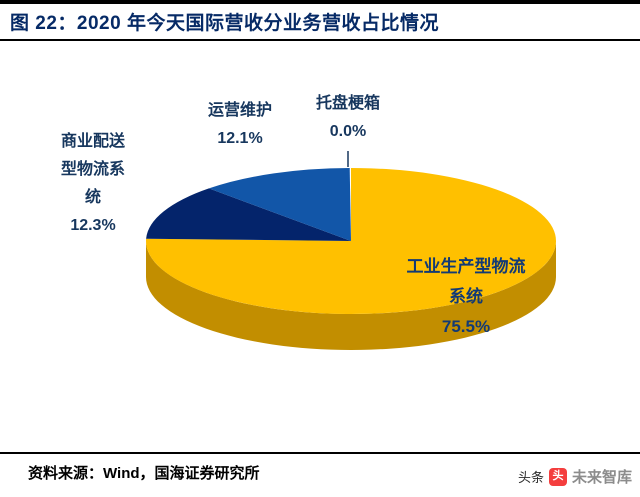  I want to click on label-pallet-pct: 0.0%, so click(348, 131).